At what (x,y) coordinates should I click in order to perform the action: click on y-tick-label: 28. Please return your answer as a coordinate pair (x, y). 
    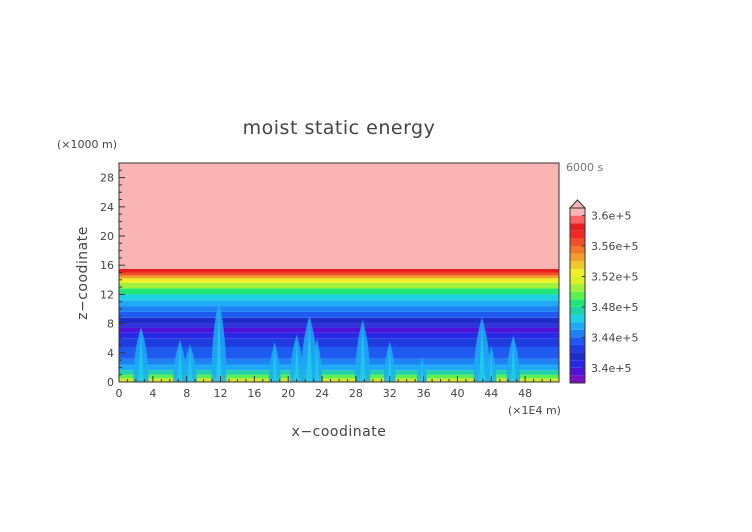
    Looking at the image, I should click on (107, 178).